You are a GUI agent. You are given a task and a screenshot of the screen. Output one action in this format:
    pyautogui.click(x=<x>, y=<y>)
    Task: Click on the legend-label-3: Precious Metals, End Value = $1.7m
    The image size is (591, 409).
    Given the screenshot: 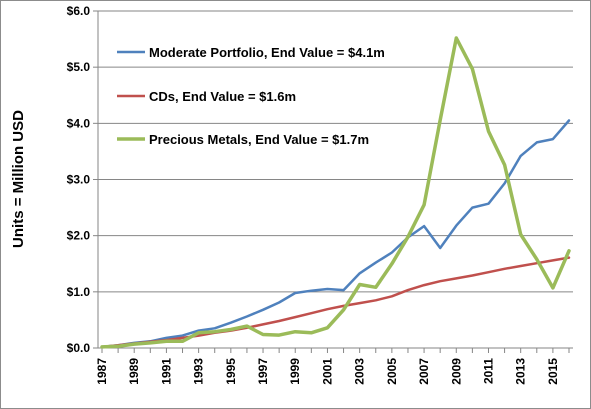 What is the action you would take?
    pyautogui.click(x=259, y=139)
    